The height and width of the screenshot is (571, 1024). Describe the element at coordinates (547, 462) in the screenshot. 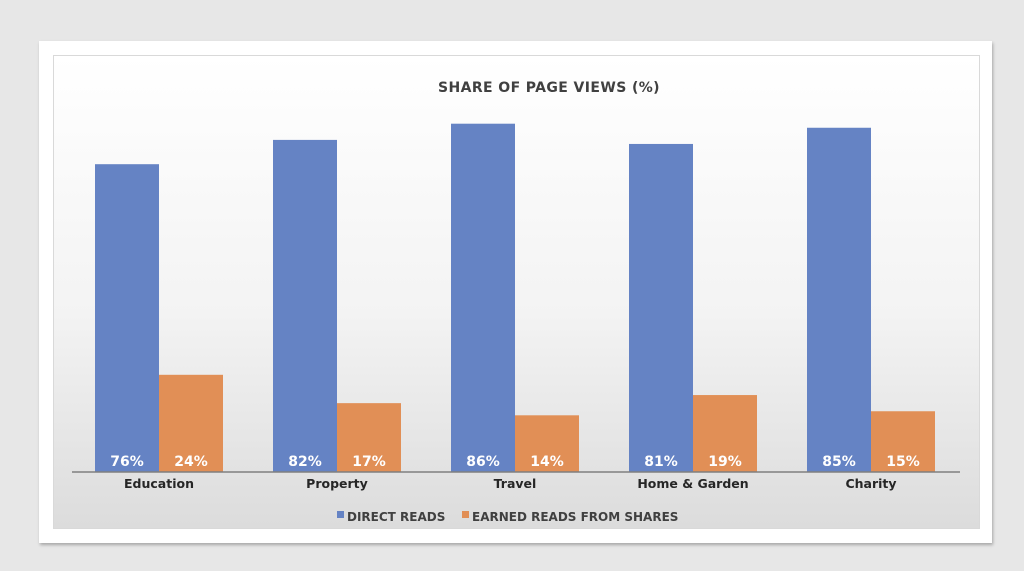

I see `data-label-earned-reads-from-shares-travel: 14%` at that location.